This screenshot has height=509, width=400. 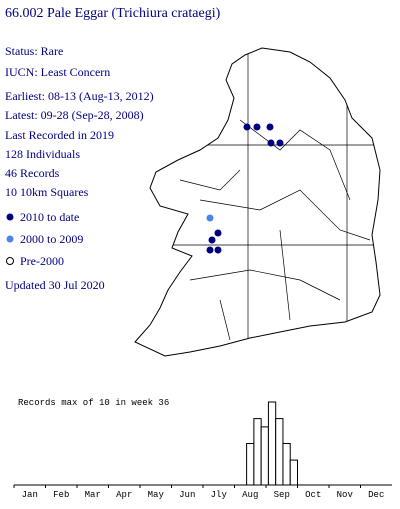 I want to click on info-line: Latest: 09-28 (Sep-28, 2008), so click(x=74, y=115).